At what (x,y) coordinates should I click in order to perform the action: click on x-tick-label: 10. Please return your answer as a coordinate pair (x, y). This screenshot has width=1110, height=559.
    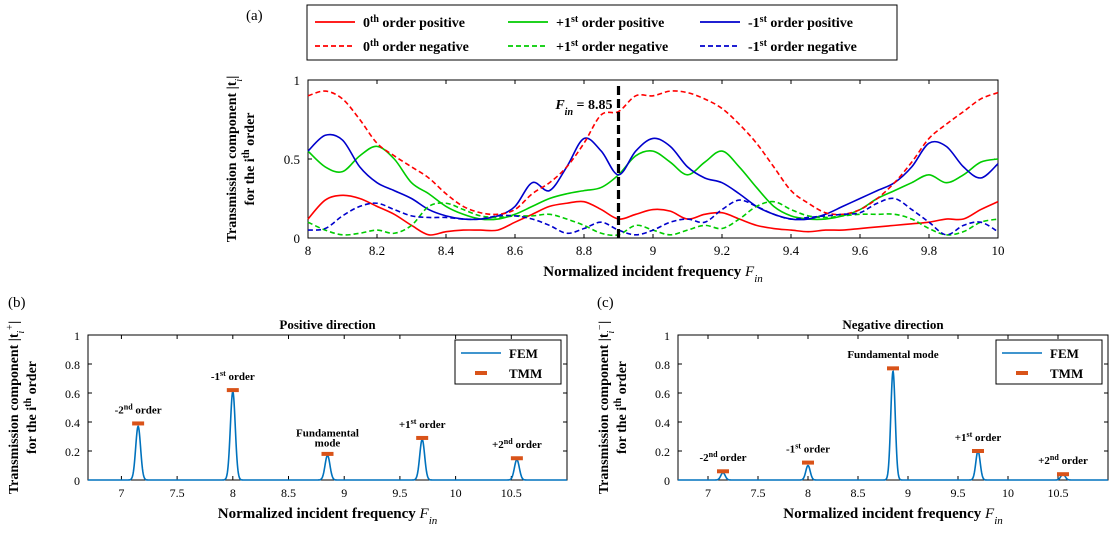
    Looking at the image, I should click on (1008, 493).